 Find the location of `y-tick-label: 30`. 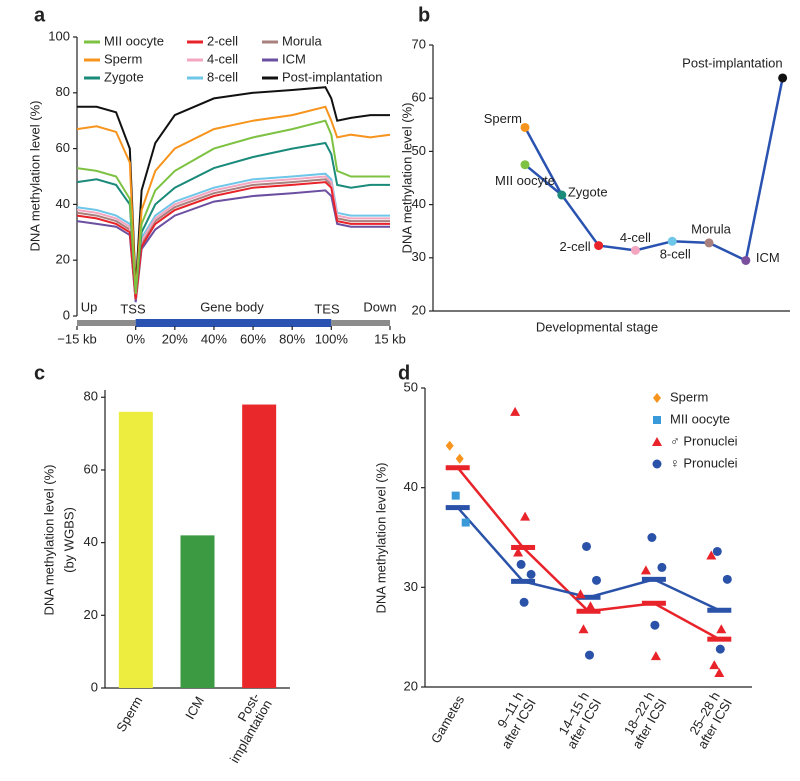

y-tick-label: 30 is located at coordinates (411, 586).